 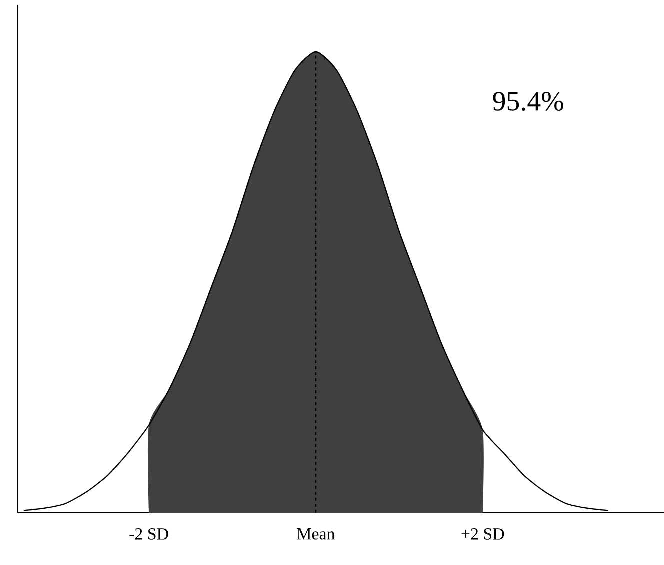 I want to click on x-tick-label: -2 SD, so click(x=149, y=534).